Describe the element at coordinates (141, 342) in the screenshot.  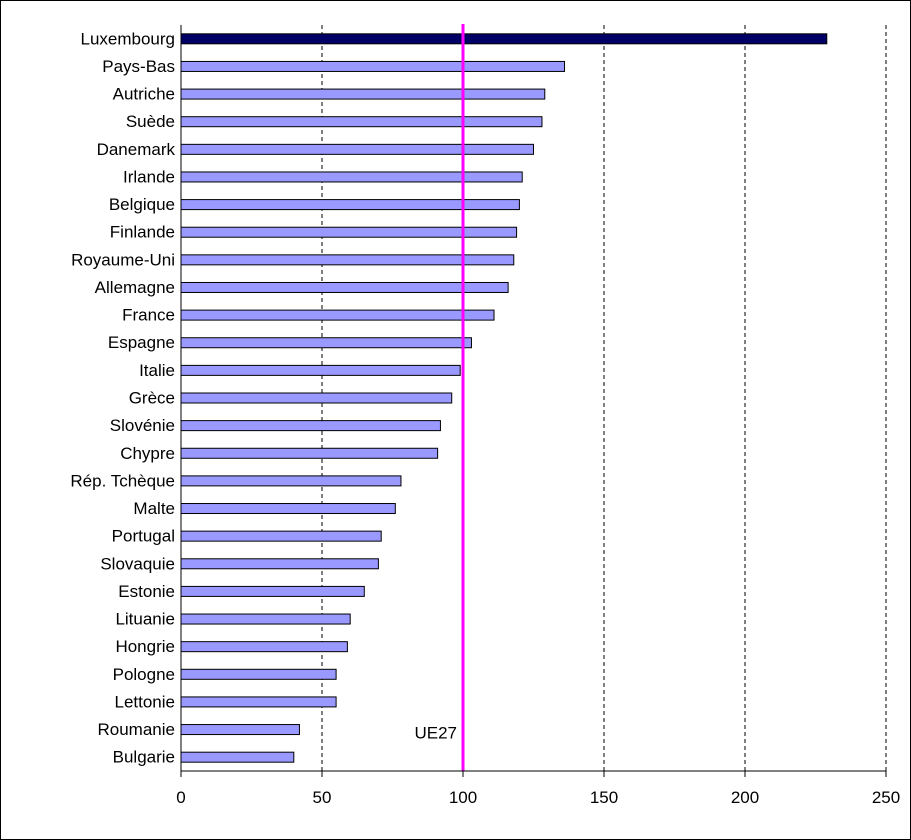
I see `category-label: Espagne` at that location.